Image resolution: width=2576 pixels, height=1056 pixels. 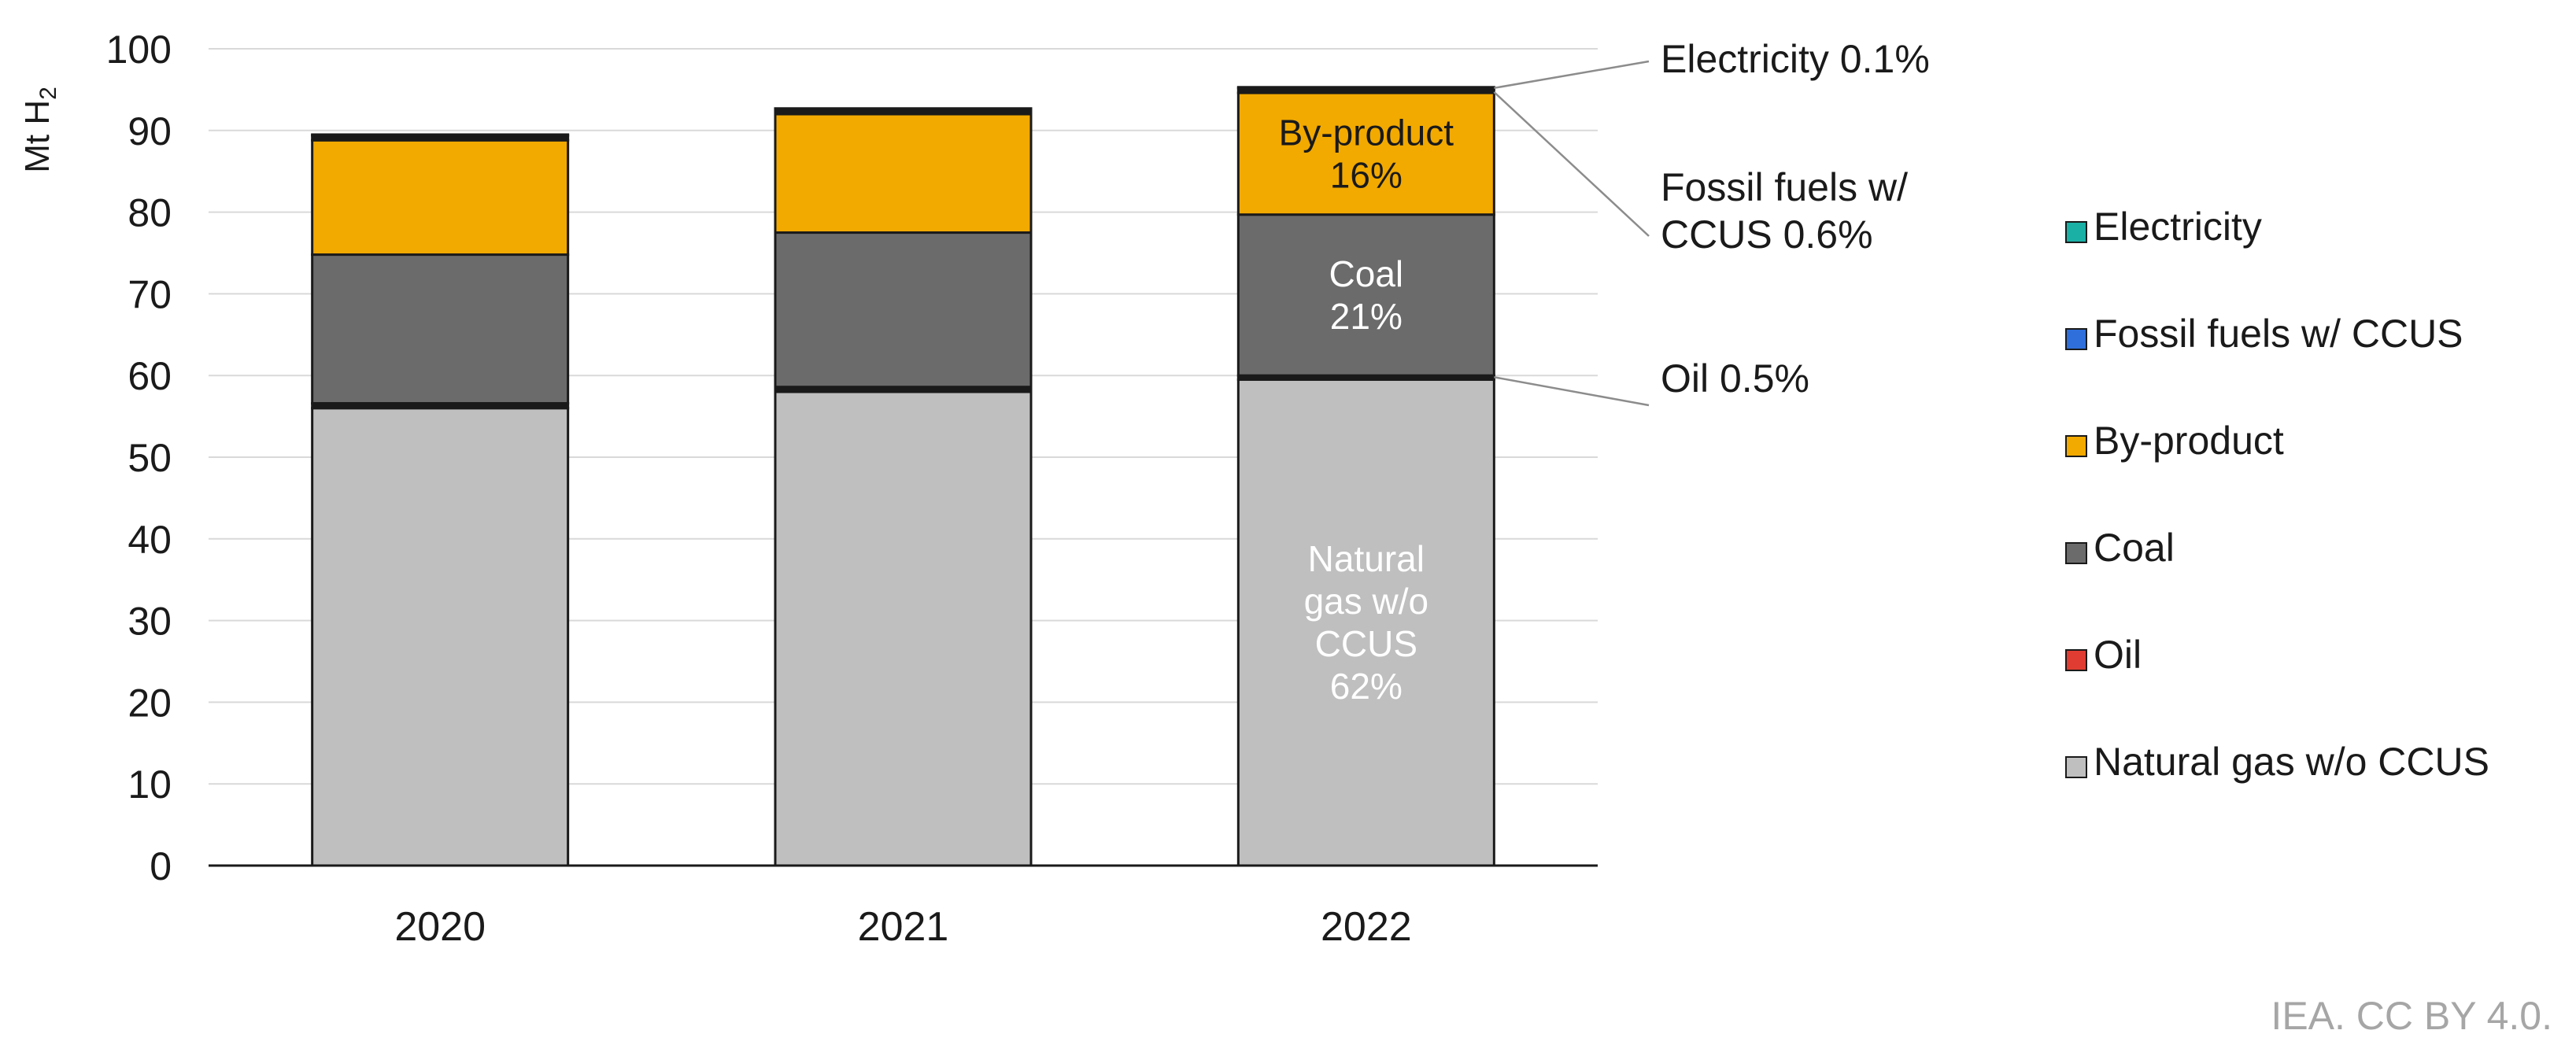 I want to click on x-tick-label-2021: 2021, so click(x=904, y=927).